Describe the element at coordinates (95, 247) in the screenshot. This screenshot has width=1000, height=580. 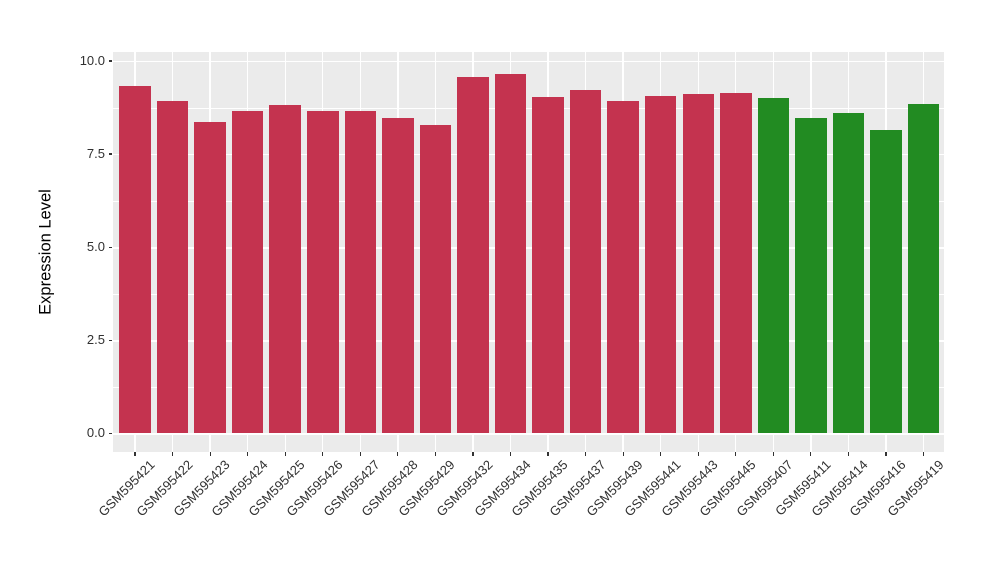
I see `y-tick-label: 5.0` at that location.